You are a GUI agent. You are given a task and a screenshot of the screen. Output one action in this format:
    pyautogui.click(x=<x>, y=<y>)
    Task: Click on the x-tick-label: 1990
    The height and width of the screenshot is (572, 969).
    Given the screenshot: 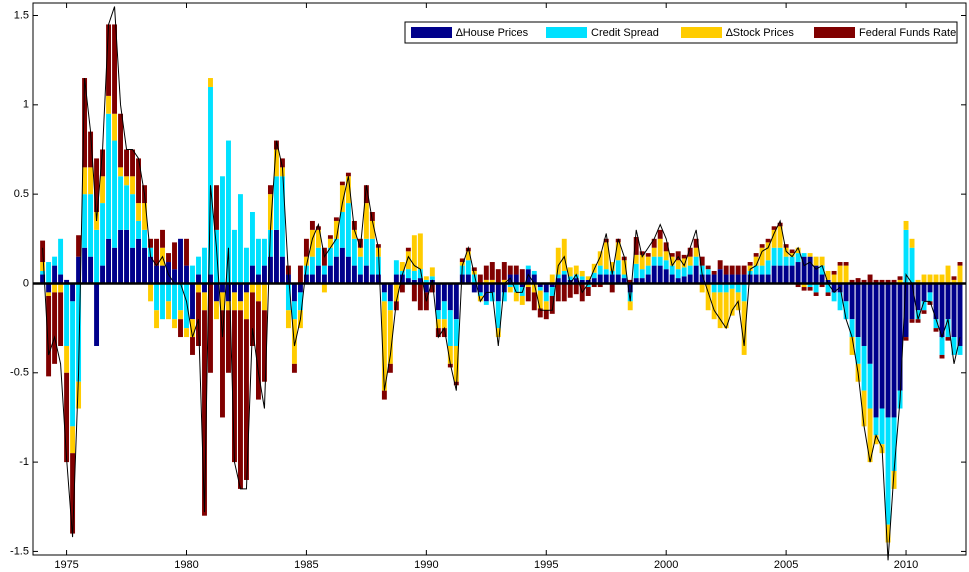 What is the action you would take?
    pyautogui.click(x=426, y=565)
    